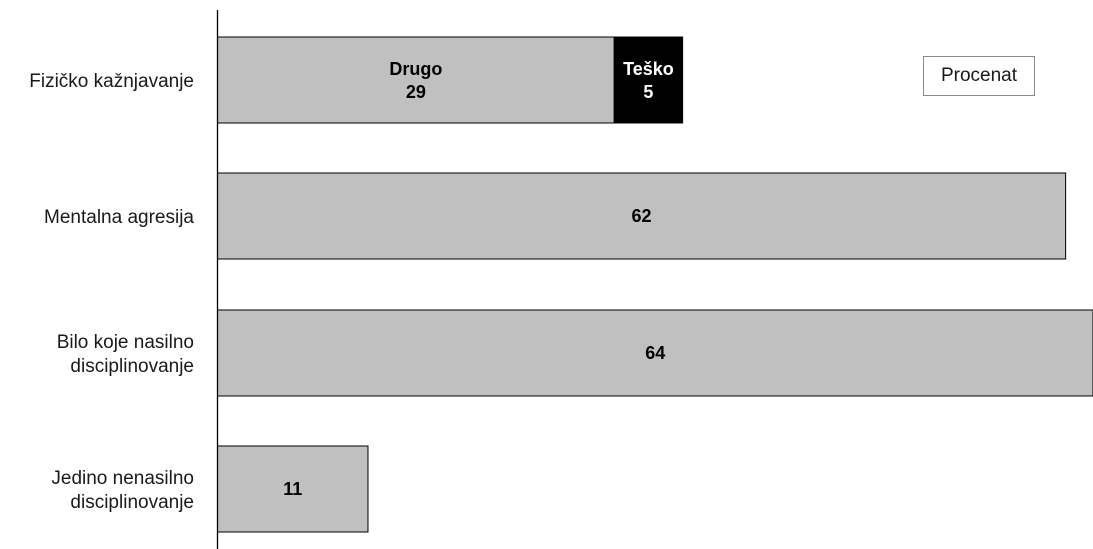 The height and width of the screenshot is (549, 1093). I want to click on legend: Procenat, so click(979, 76).